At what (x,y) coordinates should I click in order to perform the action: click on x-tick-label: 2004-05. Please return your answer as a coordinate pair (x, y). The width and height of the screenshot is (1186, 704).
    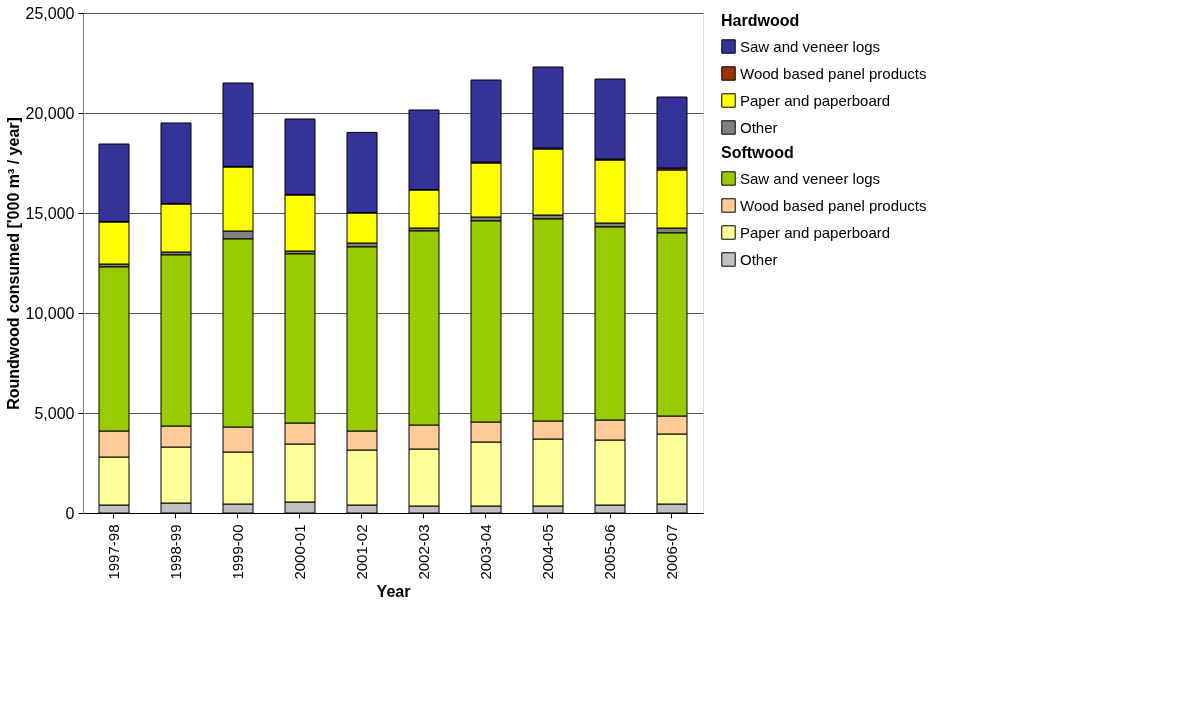
    Looking at the image, I should click on (547, 552).